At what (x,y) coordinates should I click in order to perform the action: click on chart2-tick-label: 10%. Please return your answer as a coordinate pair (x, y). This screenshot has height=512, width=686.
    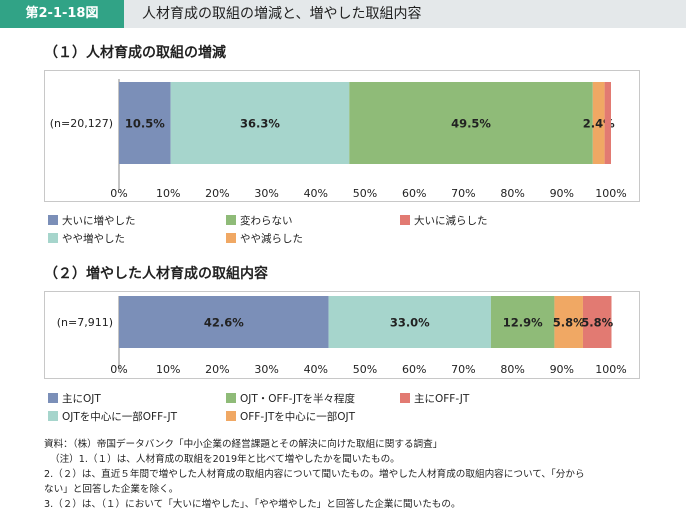
    Looking at the image, I should click on (168, 369).